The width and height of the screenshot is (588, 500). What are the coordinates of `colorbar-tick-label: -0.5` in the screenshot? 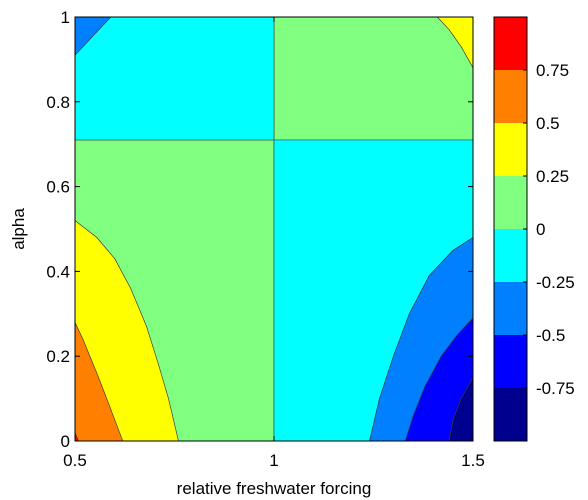 It's located at (550, 335).